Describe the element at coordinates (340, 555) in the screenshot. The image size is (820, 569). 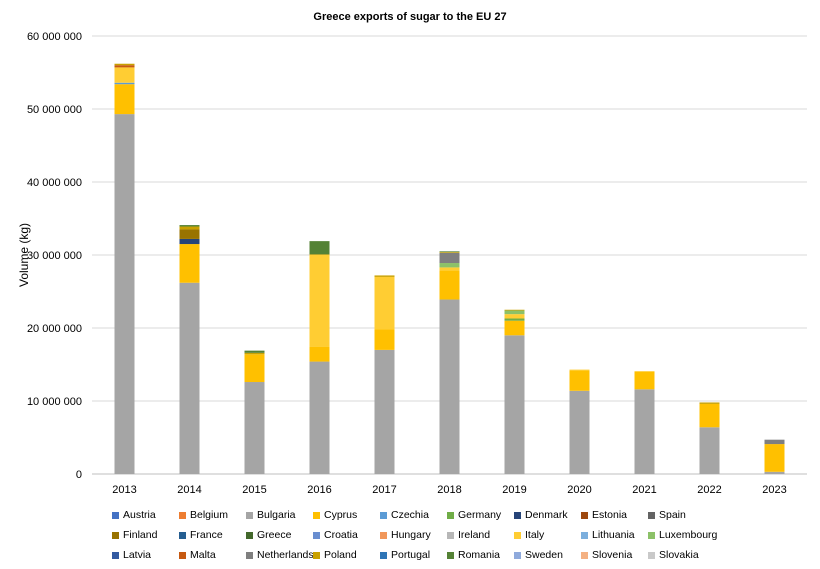
I see `legend-label: Poland` at that location.